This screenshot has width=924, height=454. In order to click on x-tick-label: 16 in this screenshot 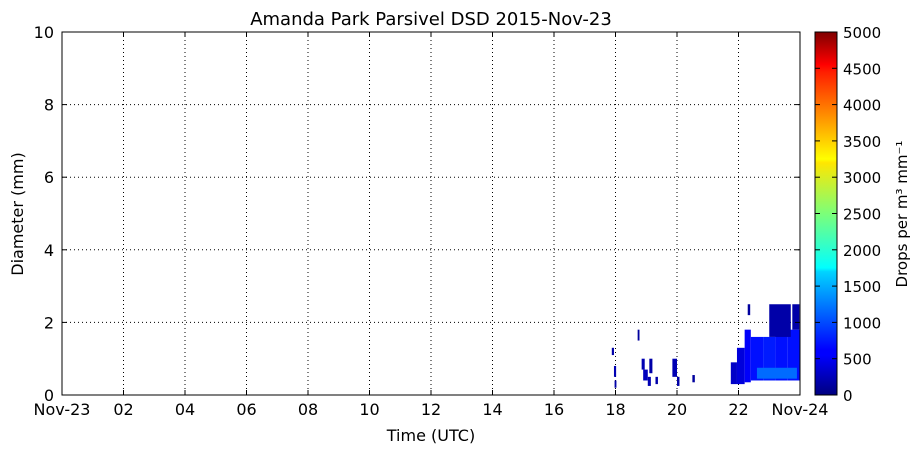, I will do `click(554, 409)`.